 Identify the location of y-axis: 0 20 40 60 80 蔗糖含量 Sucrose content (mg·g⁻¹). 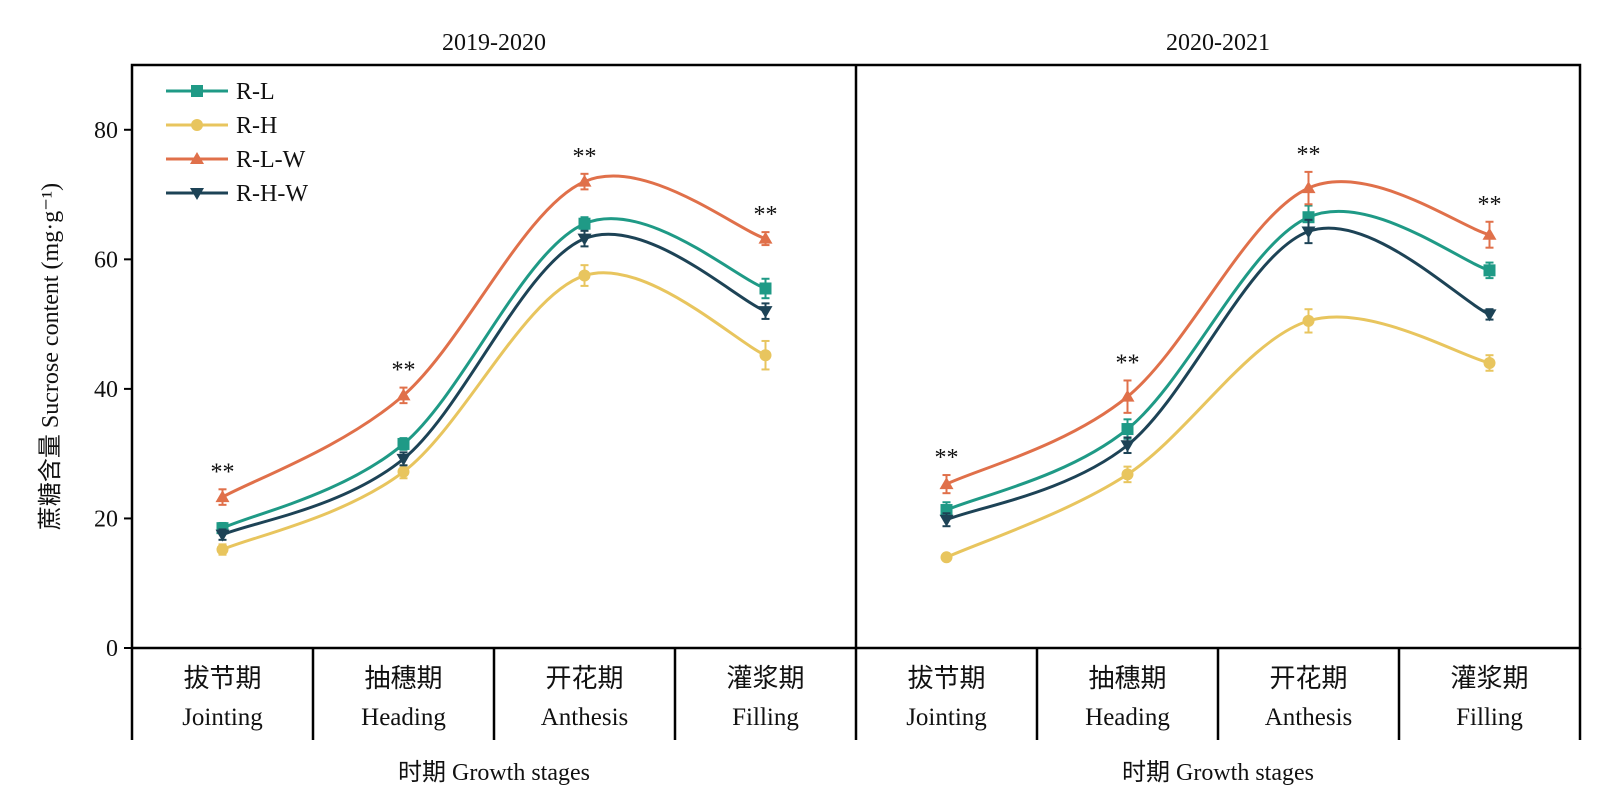
(84, 390).